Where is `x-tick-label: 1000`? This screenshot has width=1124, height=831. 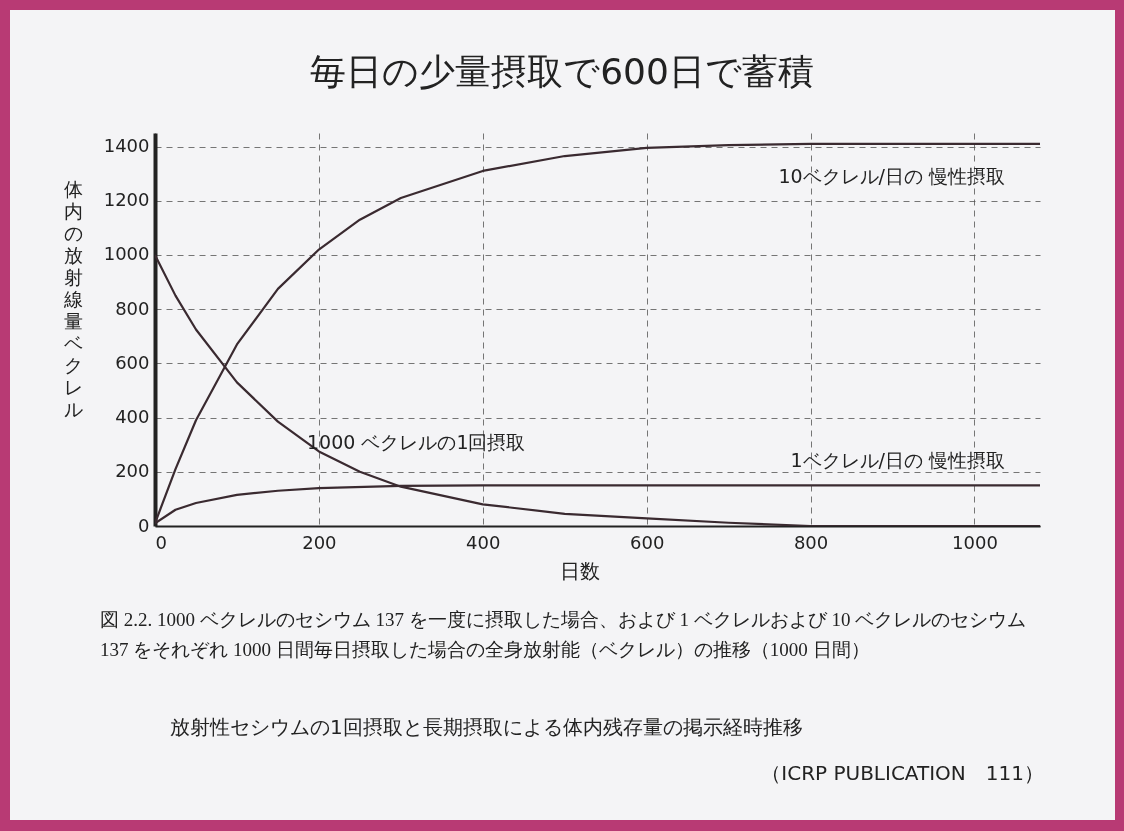 x-tick-label: 1000 is located at coordinates (975, 542).